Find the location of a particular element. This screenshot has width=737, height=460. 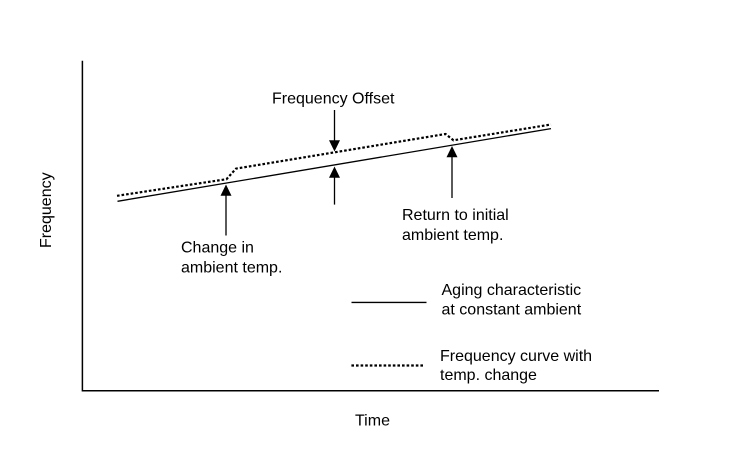

svg-text: Frequency is located at coordinates (46, 210).